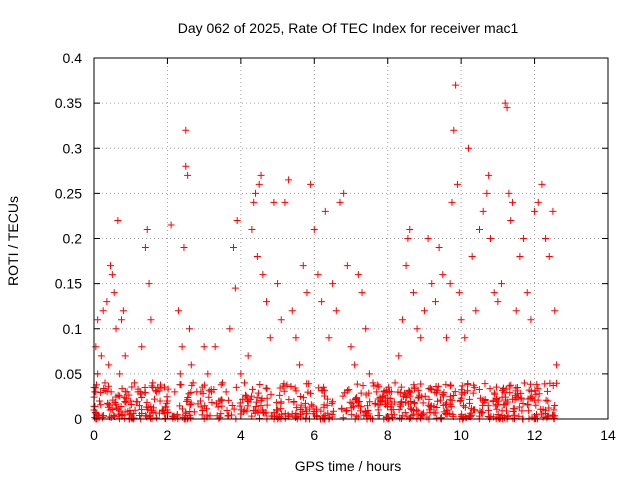 The image size is (640, 480). Describe the element at coordinates (68, 103) in the screenshot. I see `y-tick-label: 0.35` at that location.